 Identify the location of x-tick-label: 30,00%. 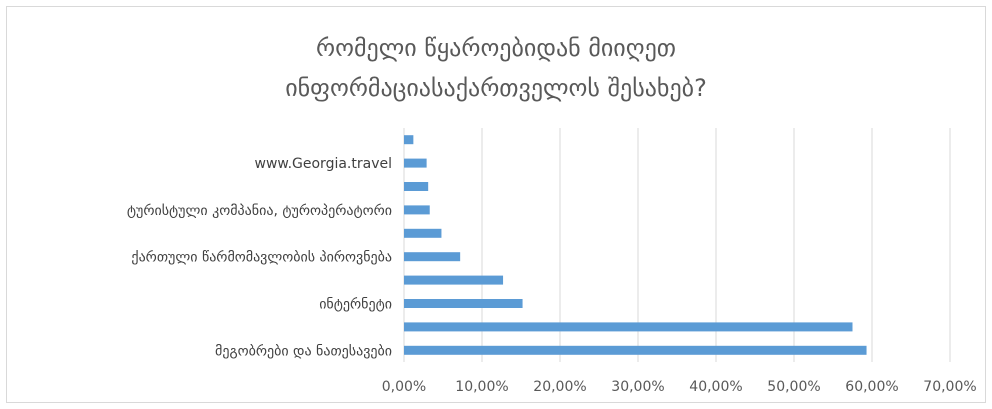
(637, 387).